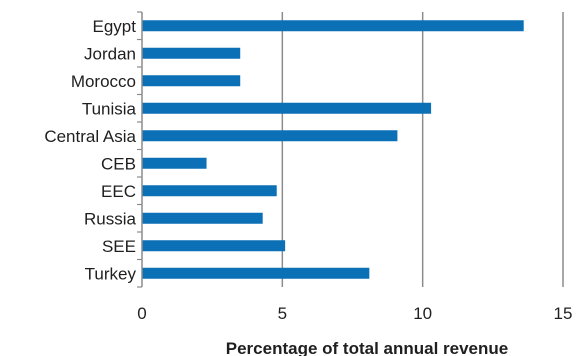 This screenshot has width=577, height=356. What do you see at coordinates (111, 273) in the screenshot?
I see `category-label: Turkey` at bounding box center [111, 273].